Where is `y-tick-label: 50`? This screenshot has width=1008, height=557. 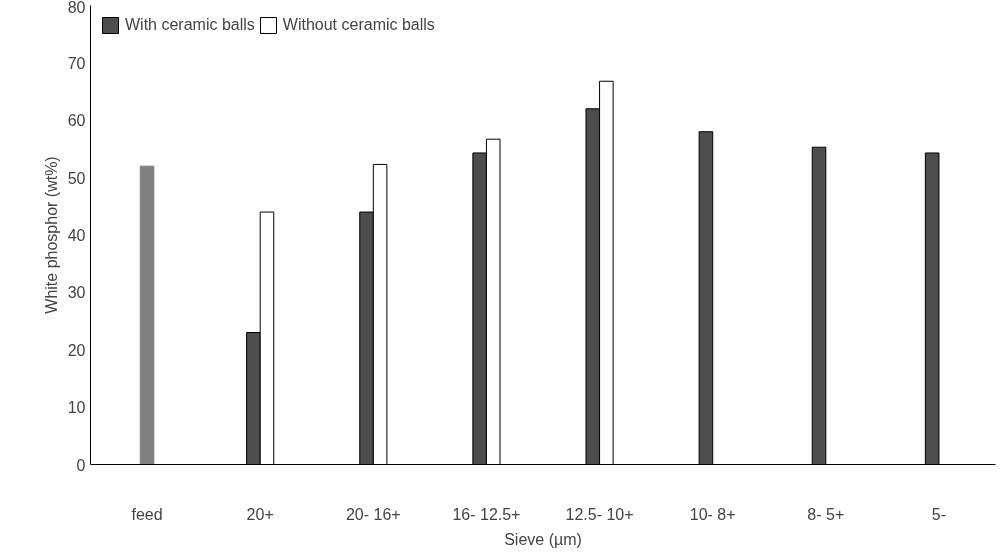 y-tick-label: 50 is located at coordinates (76, 178).